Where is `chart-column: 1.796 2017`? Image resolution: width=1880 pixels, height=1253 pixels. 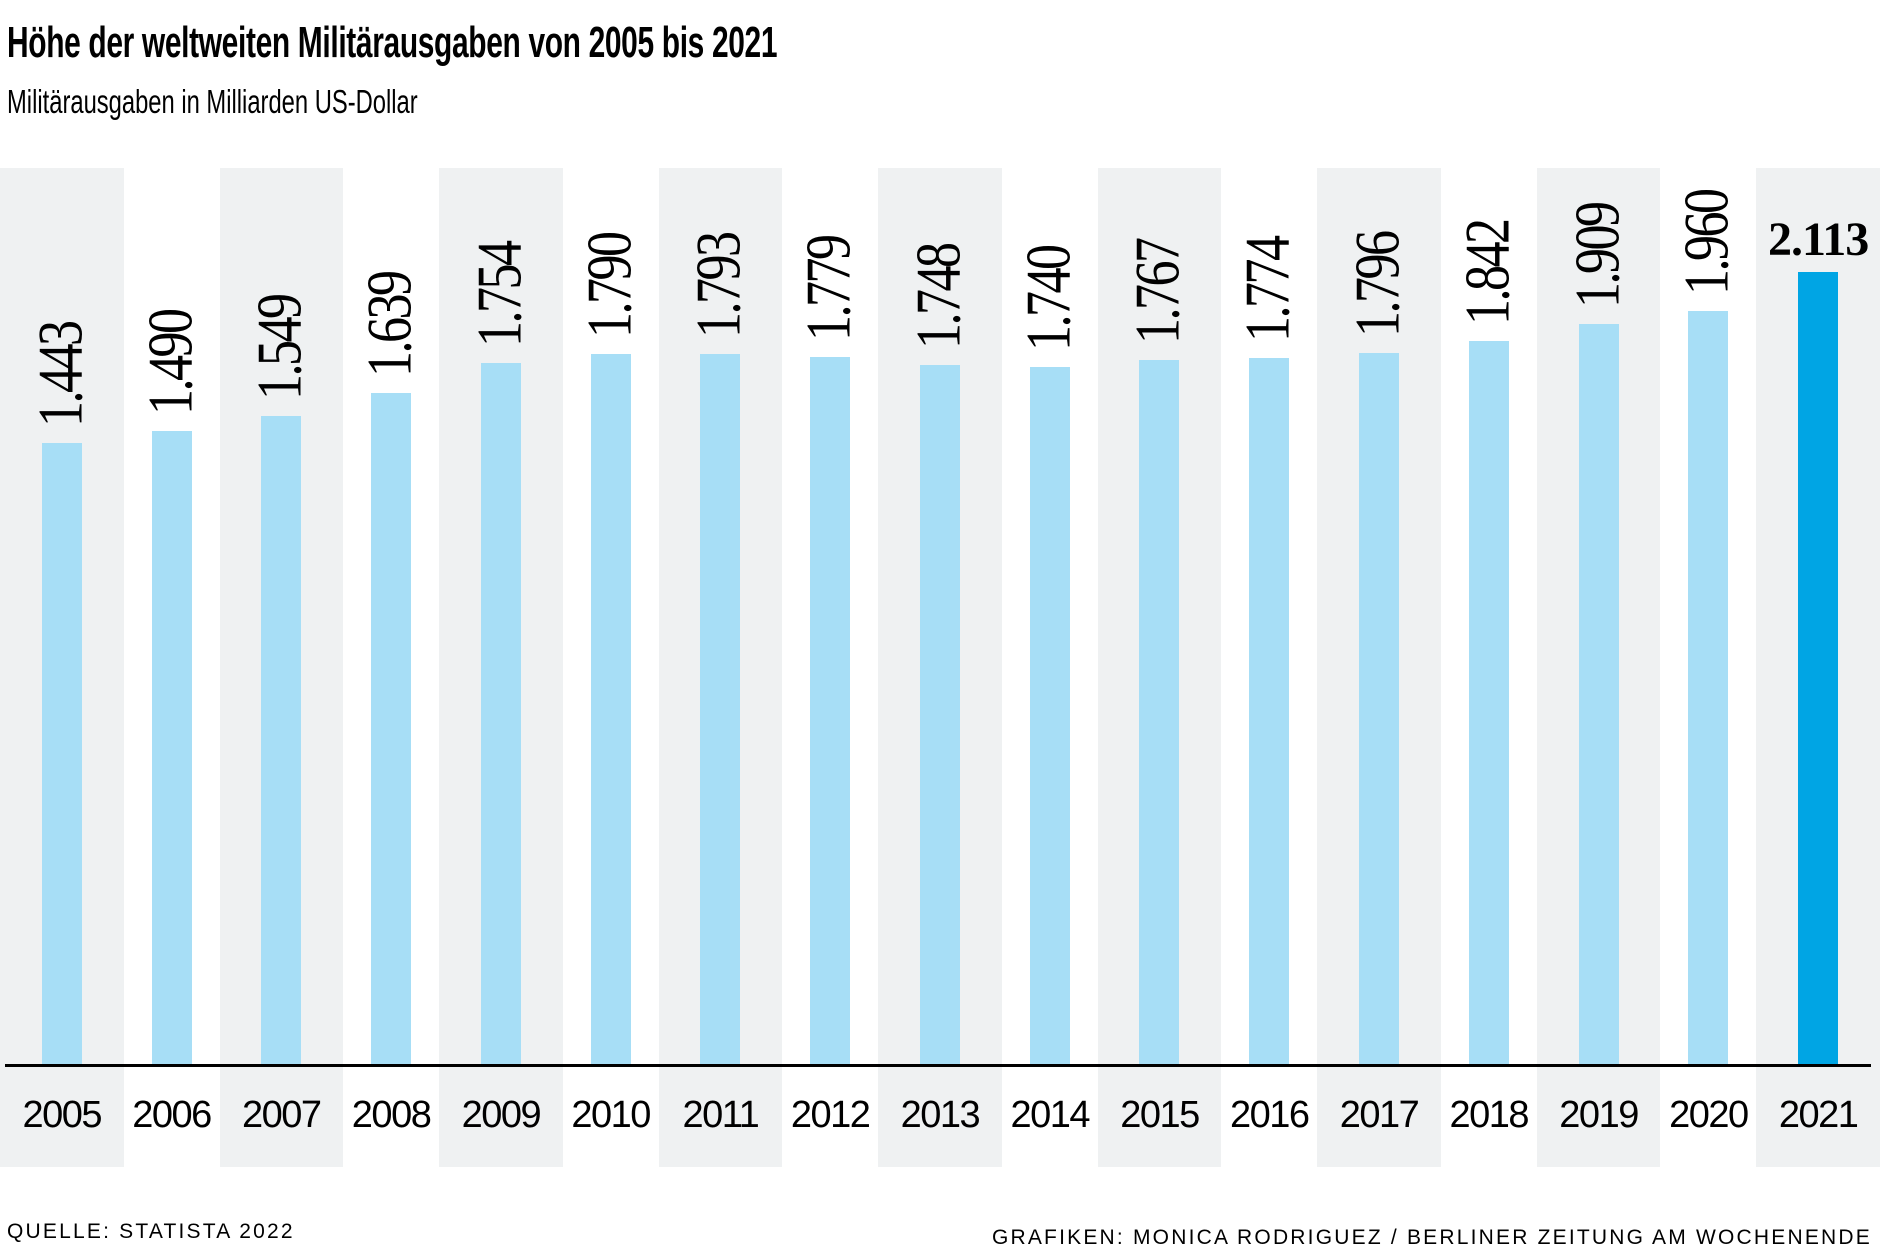
chart-column: 1.796 2017 is located at coordinates (1379, 667).